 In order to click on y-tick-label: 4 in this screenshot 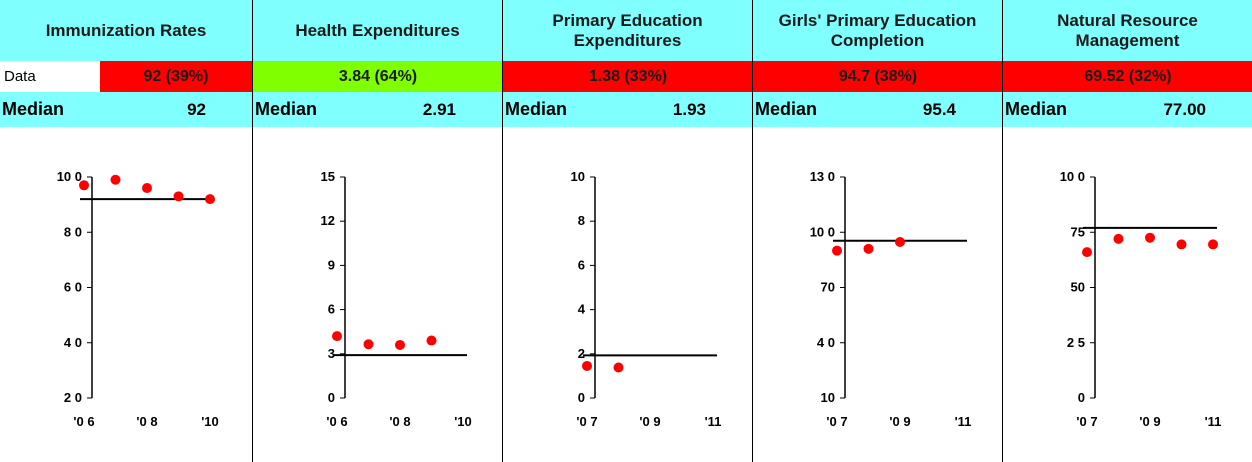, I will do `click(582, 309)`.